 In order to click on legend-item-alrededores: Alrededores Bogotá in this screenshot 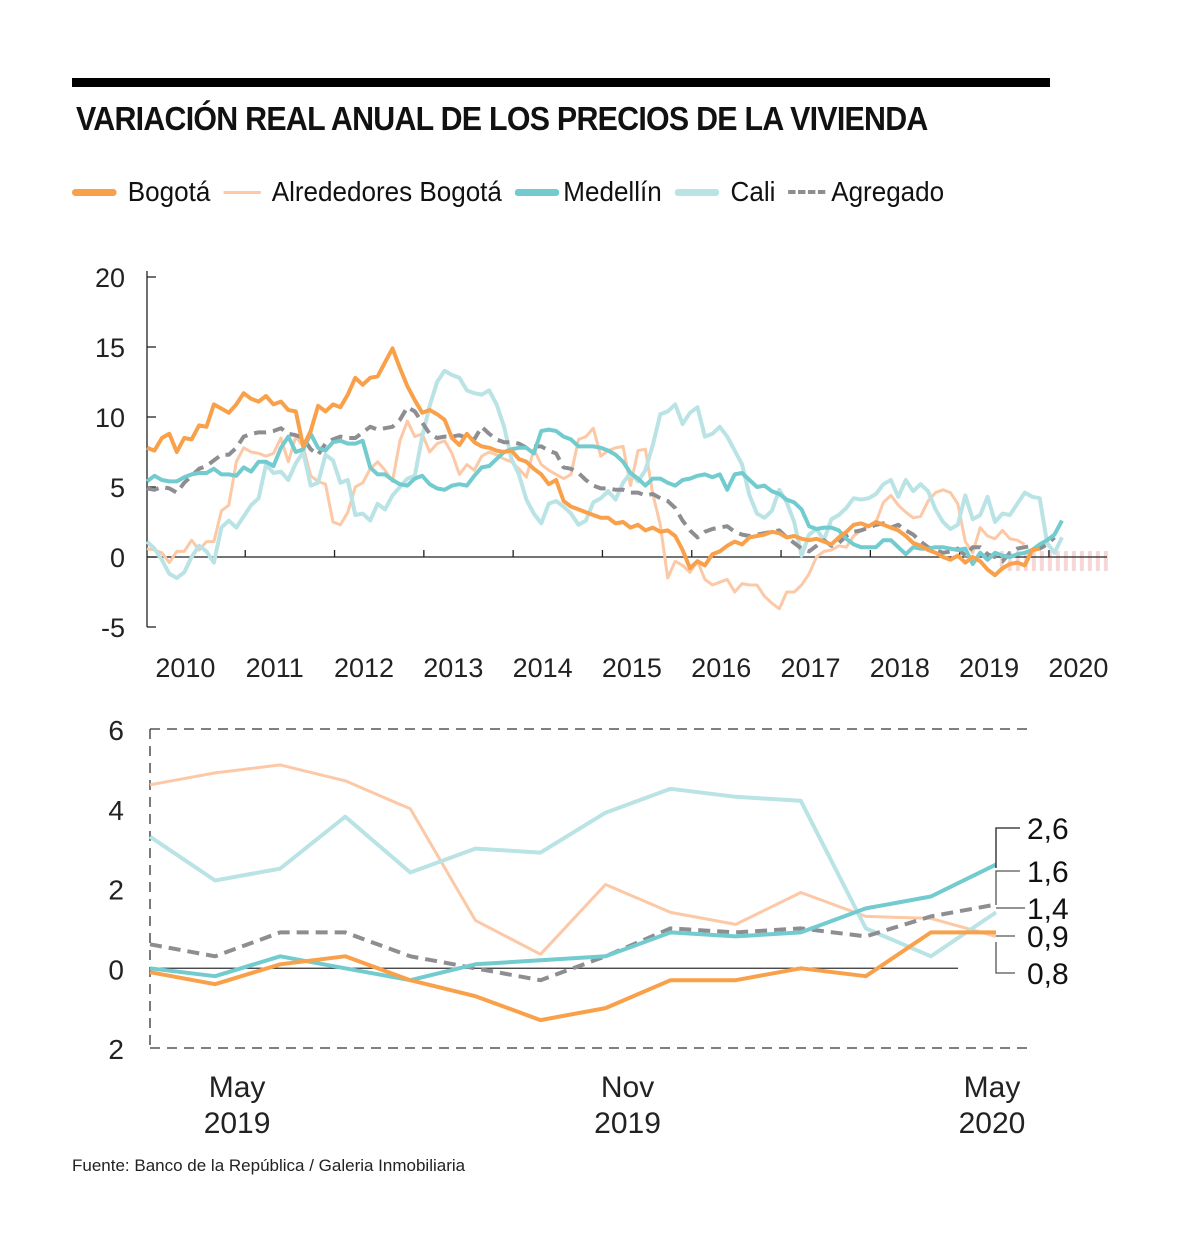, I will do `click(362, 192)`.